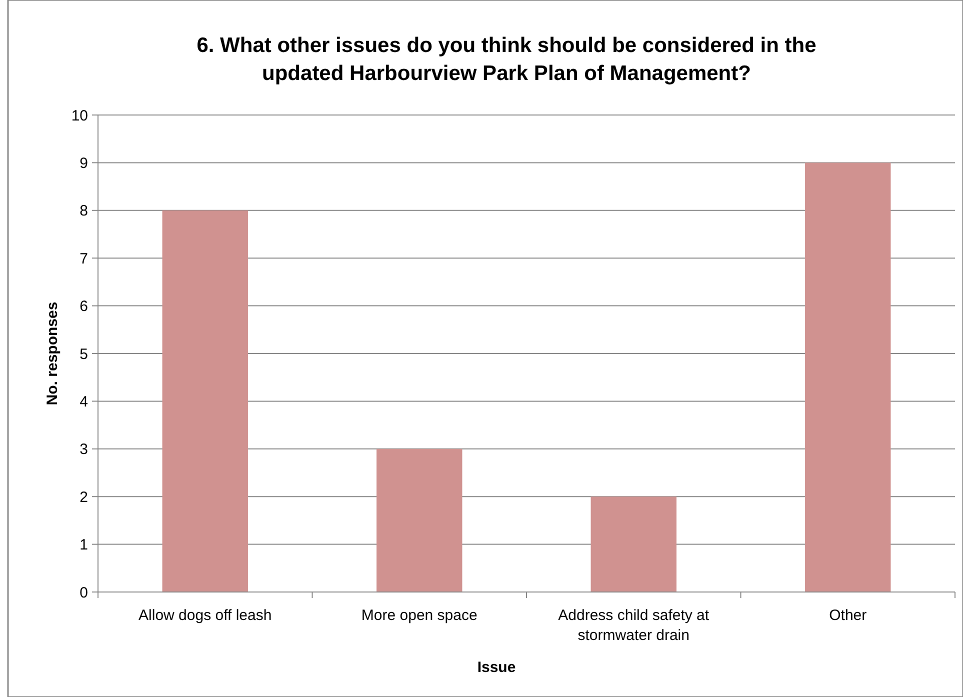 This screenshot has height=697, width=963. I want to click on y-axis-title: No. responses, so click(52, 354).